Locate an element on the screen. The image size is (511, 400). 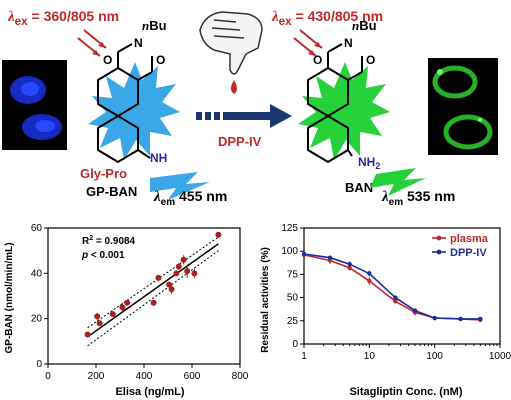
right-emission-label: λem 535 nm is located at coordinates (419, 198).